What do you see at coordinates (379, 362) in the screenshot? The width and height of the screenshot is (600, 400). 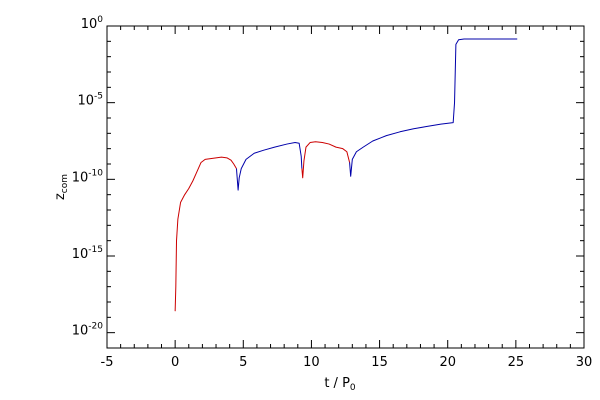 I see `x-tick-label: 15` at bounding box center [379, 362].